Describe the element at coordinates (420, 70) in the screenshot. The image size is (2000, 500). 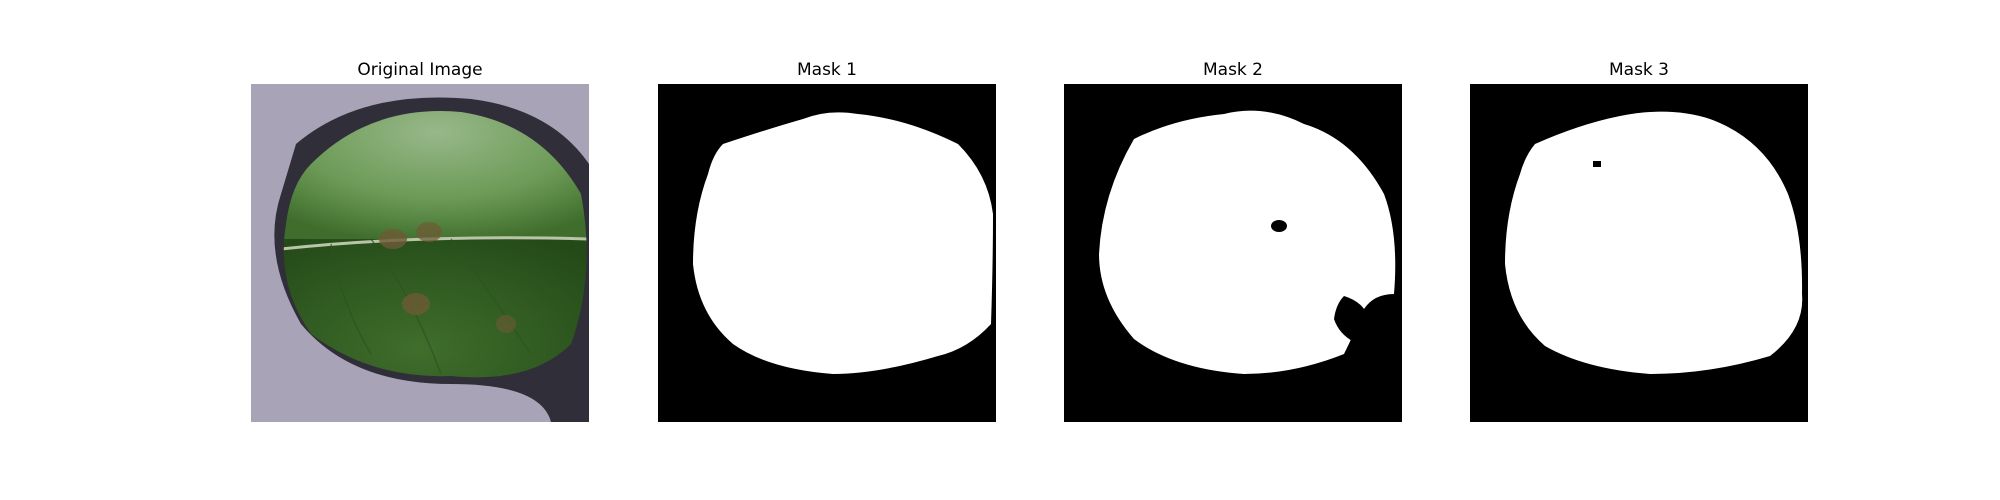
I see `panel-title-original-image: Original Image` at that location.